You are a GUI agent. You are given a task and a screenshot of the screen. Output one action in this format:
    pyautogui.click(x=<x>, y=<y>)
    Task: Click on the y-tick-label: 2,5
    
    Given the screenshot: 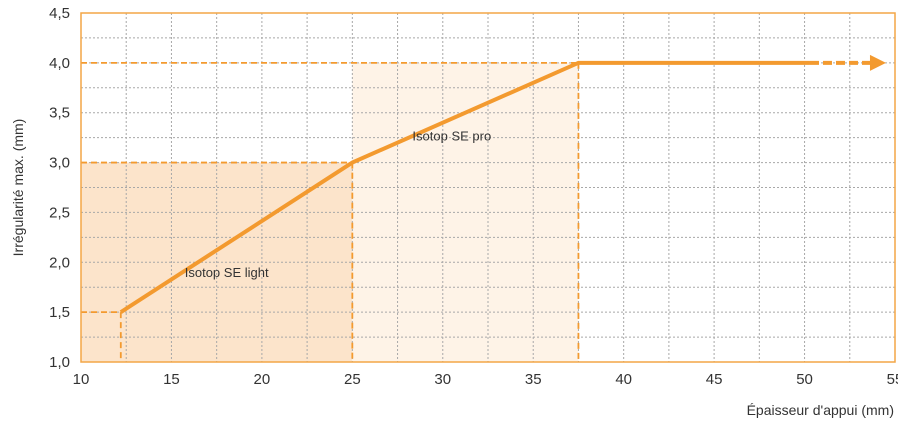 What is the action you would take?
    pyautogui.click(x=59, y=212)
    